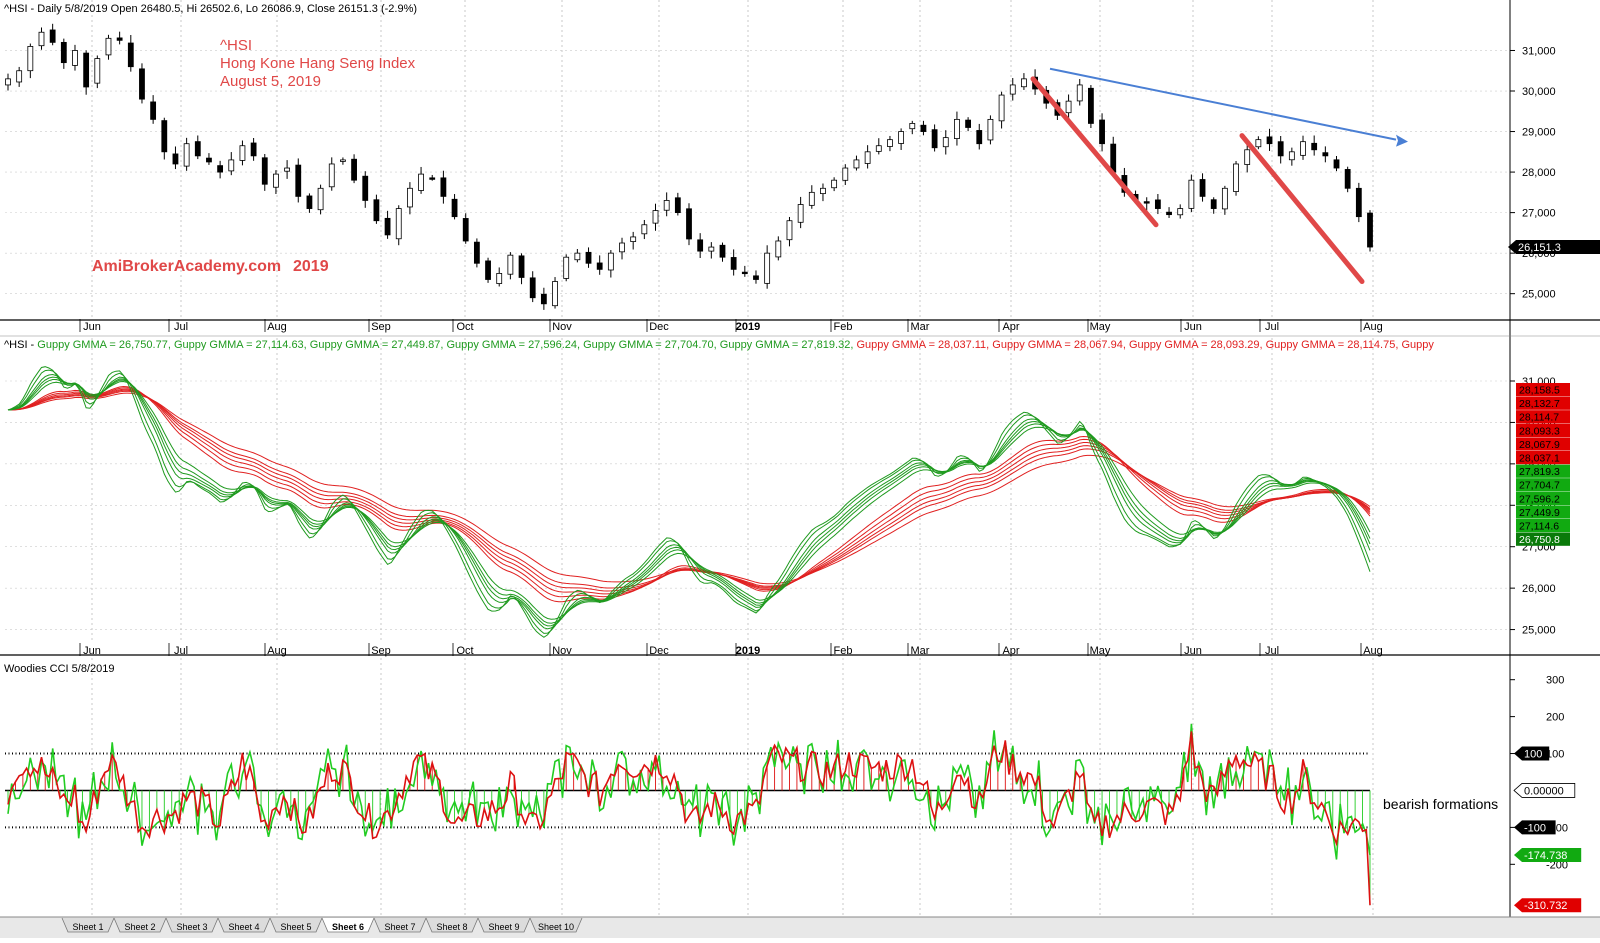 The image size is (1600, 943). What do you see at coordinates (843, 651) in the screenshot?
I see `date-axis-label: Feb` at bounding box center [843, 651].